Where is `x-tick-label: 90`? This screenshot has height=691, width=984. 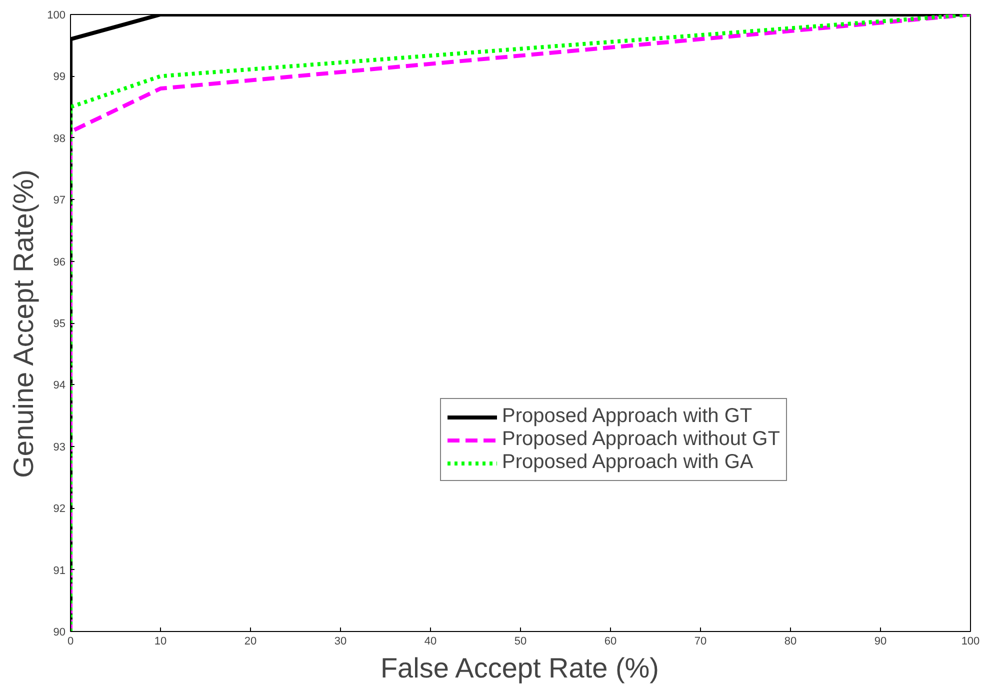
x-tick-label: 90 is located at coordinates (880, 642).